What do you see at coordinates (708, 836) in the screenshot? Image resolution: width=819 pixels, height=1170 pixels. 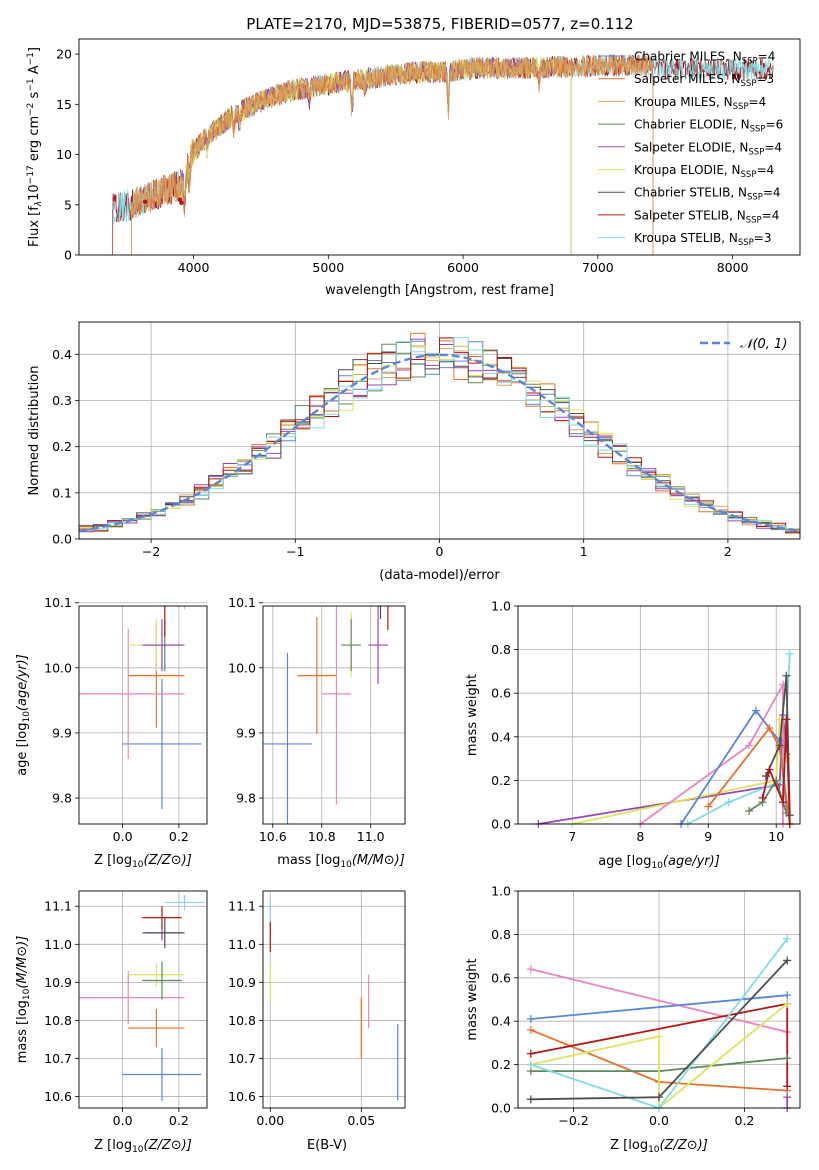 I see `x-tick-label: 9` at bounding box center [708, 836].